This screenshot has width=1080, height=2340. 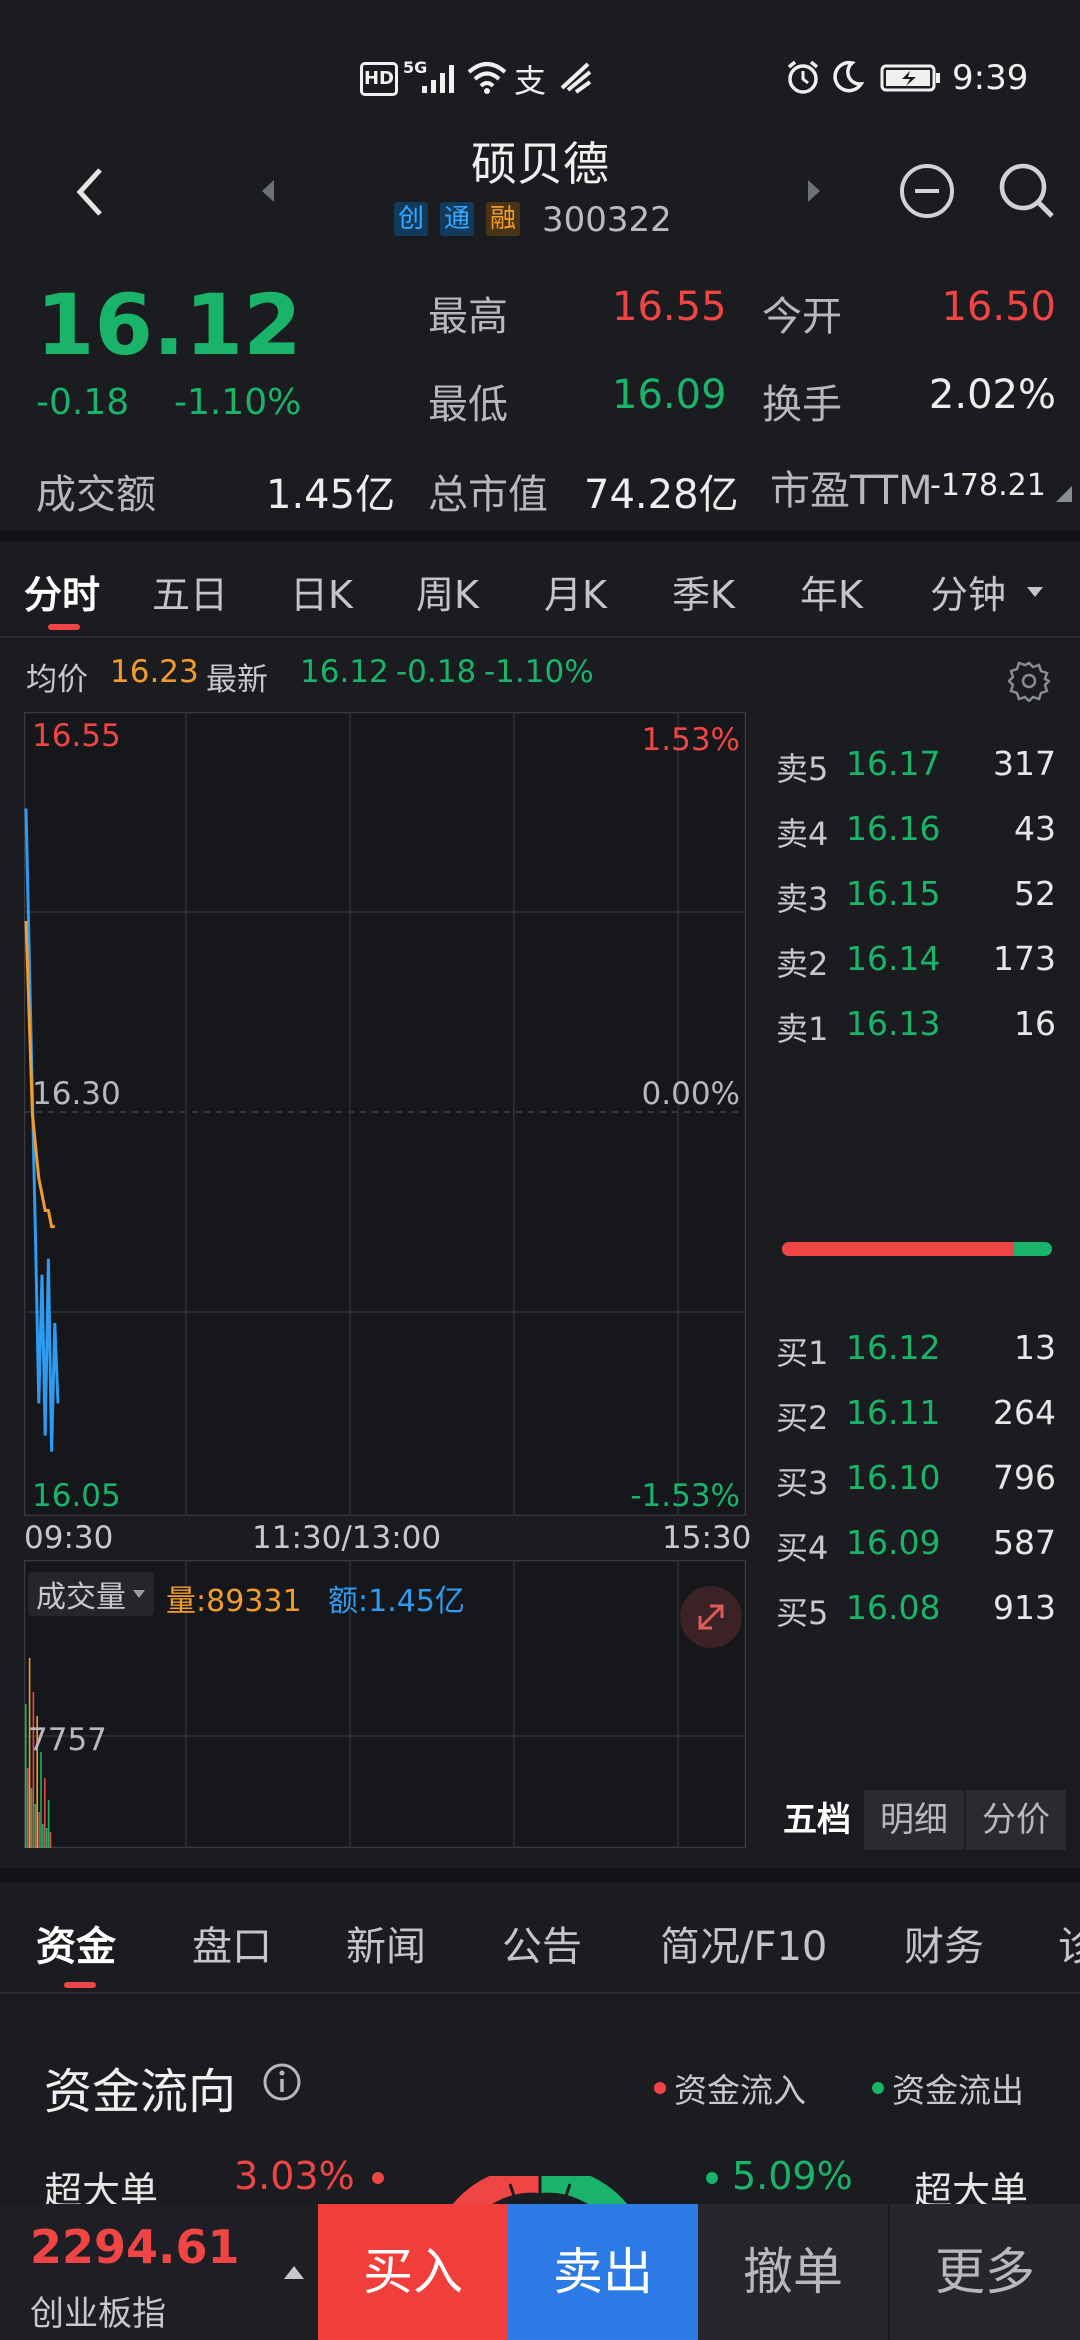 What do you see at coordinates (83, 402) in the screenshot?
I see `price-change: -0.18` at bounding box center [83, 402].